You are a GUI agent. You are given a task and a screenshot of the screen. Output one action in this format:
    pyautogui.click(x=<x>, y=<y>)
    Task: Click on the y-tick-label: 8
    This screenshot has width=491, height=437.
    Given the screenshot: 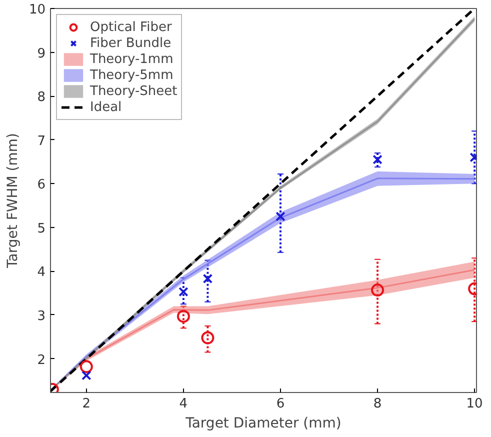 What is the action you would take?
    pyautogui.click(x=41, y=98)
    